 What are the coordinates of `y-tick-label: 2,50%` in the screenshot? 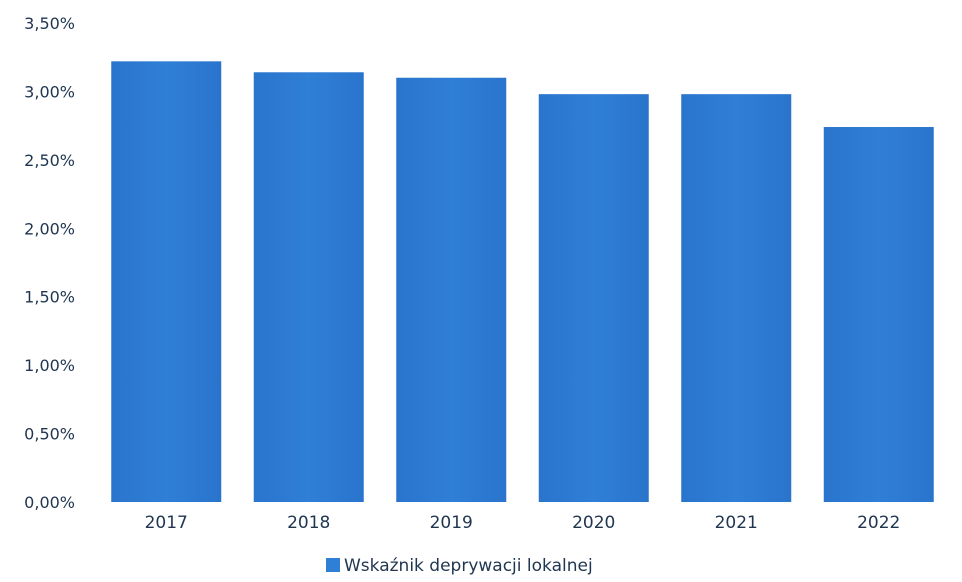 It's located at (49, 160).